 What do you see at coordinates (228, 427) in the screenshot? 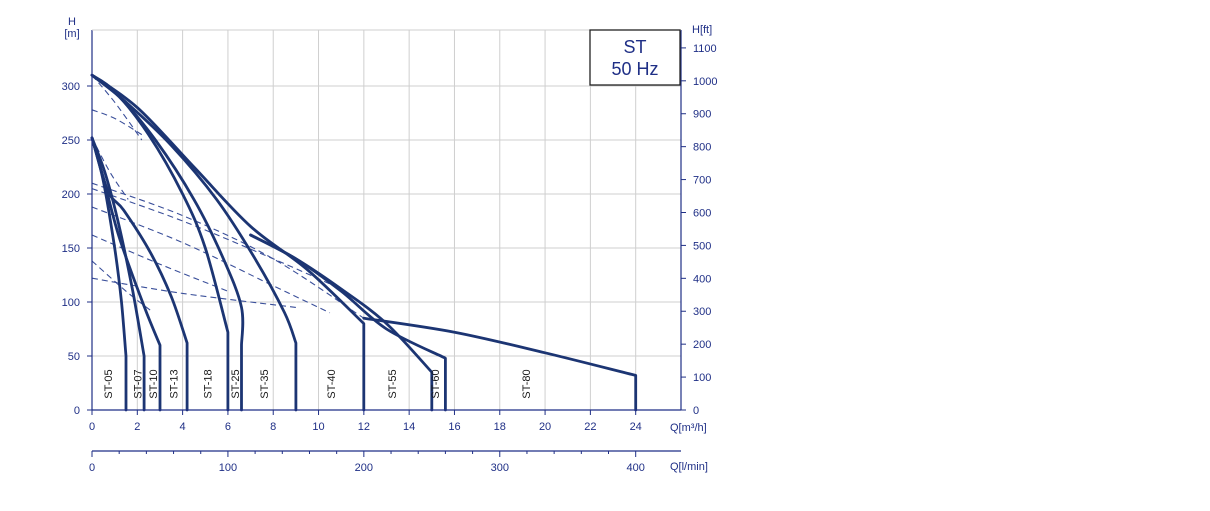
I see `x-m3h-tick-label: 6` at bounding box center [228, 427].